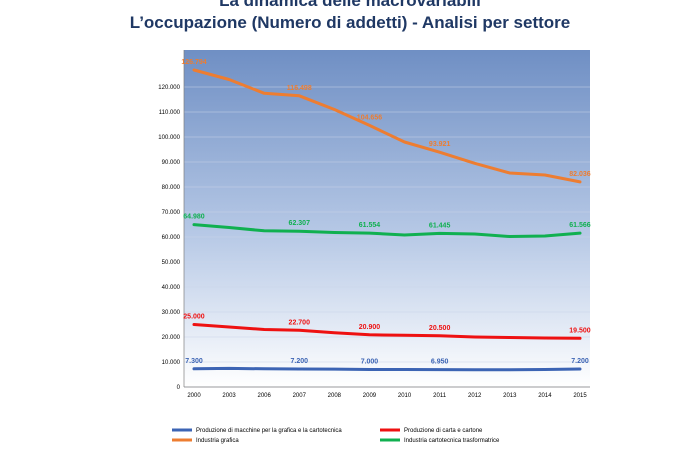 This screenshot has width=700, height=466. Describe the element at coordinates (405, 396) in the screenshot. I see `x-tick-label: 2010` at that location.